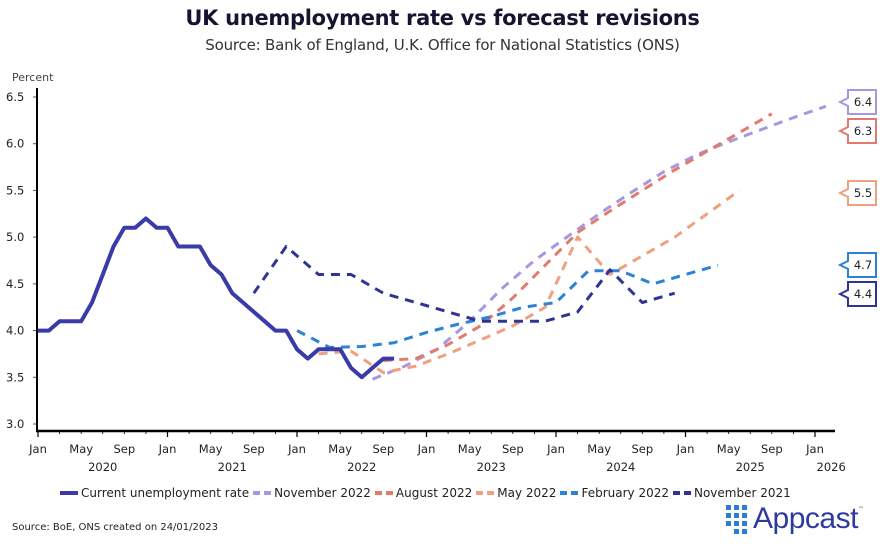  Describe the element at coordinates (165, 493) in the screenshot. I see `legend-label: Current unemployment rate` at that location.